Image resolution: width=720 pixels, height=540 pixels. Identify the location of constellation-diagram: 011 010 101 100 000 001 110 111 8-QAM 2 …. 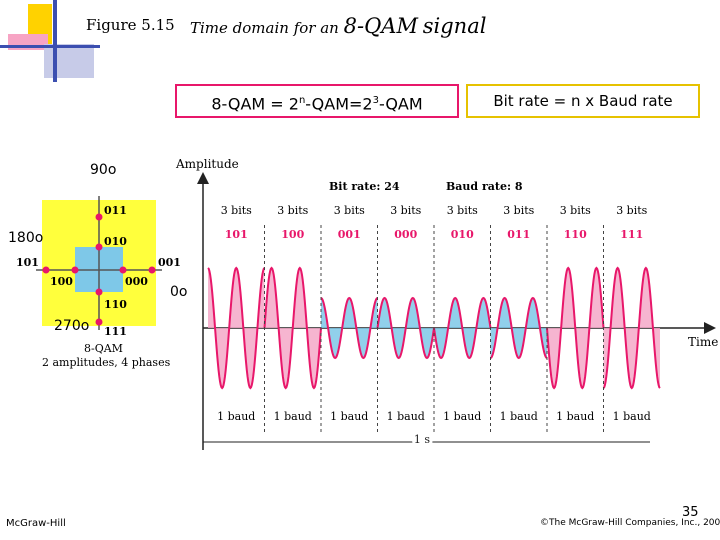
(98, 282).